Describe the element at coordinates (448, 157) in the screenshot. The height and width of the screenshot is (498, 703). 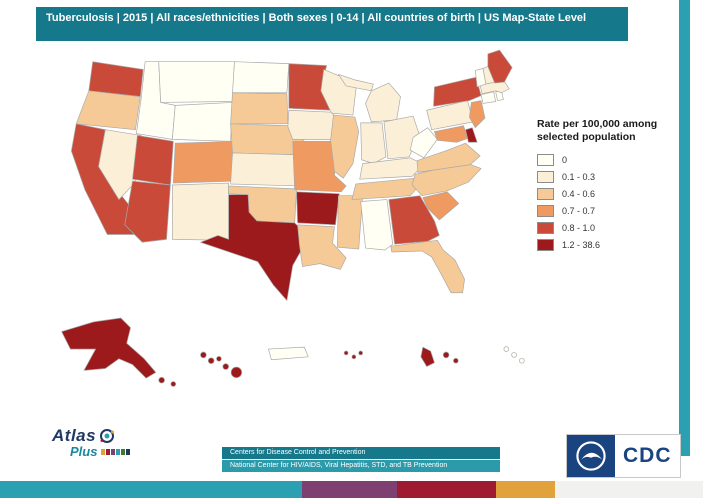
I see `state-VA` at that location.